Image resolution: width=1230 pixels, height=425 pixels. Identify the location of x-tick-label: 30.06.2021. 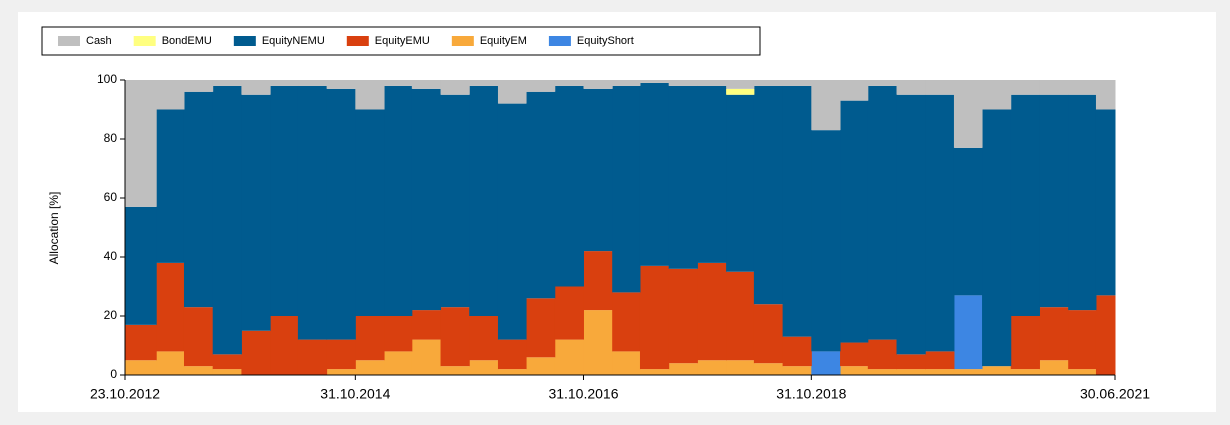
(1115, 394).